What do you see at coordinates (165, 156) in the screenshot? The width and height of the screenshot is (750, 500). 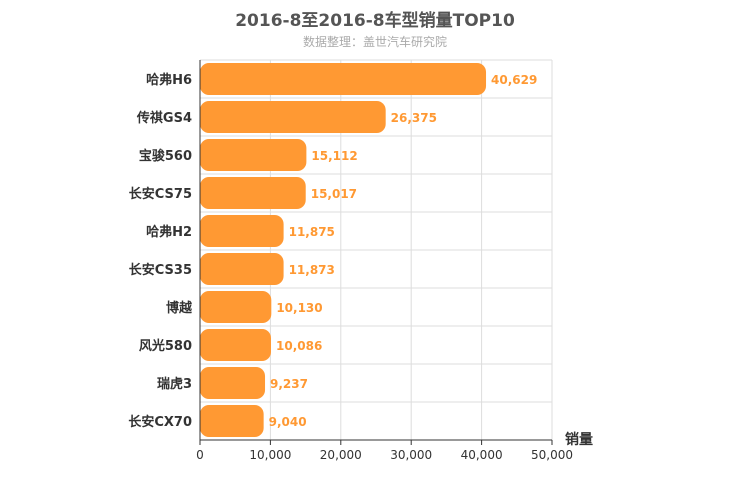 I see `category-label: 宝骏560` at bounding box center [165, 156].